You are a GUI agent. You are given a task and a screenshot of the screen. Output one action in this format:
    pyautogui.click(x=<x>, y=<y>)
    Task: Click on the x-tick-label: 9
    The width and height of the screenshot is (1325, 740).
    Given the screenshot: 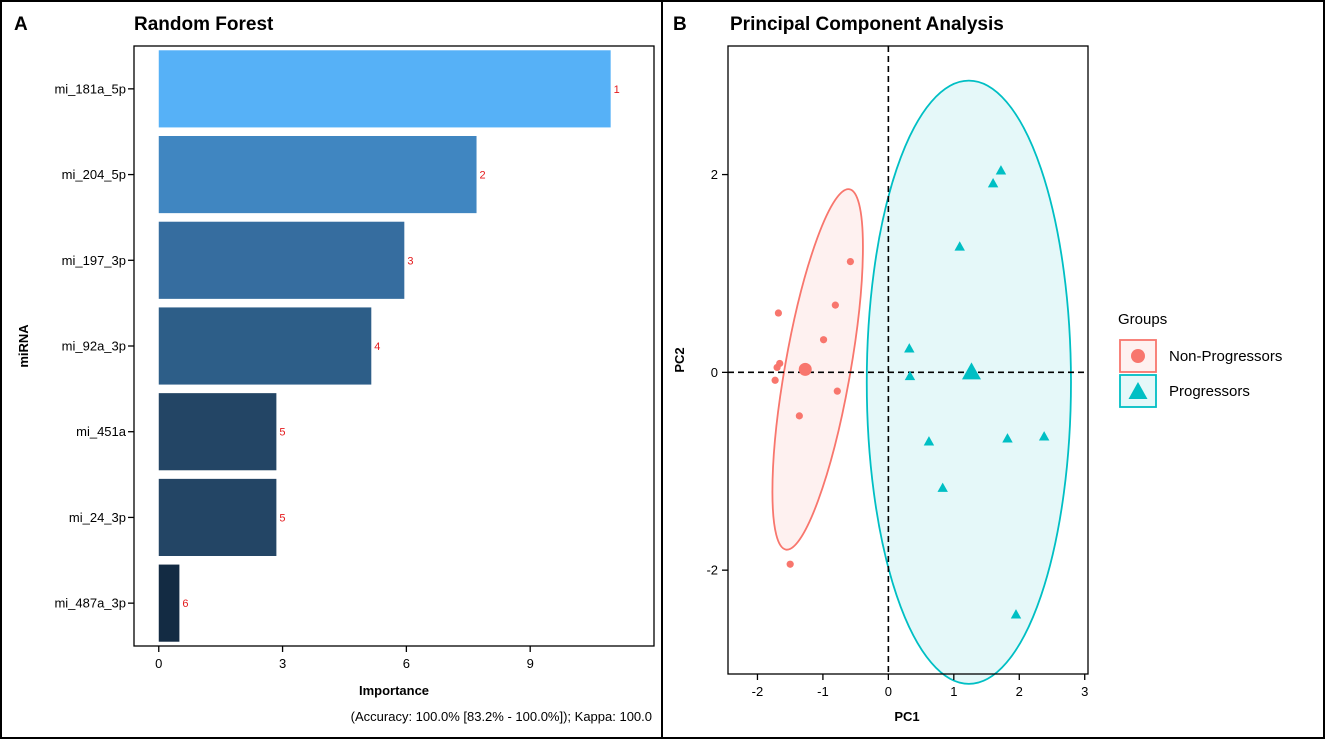 What is the action you would take?
    pyautogui.click(x=530, y=663)
    